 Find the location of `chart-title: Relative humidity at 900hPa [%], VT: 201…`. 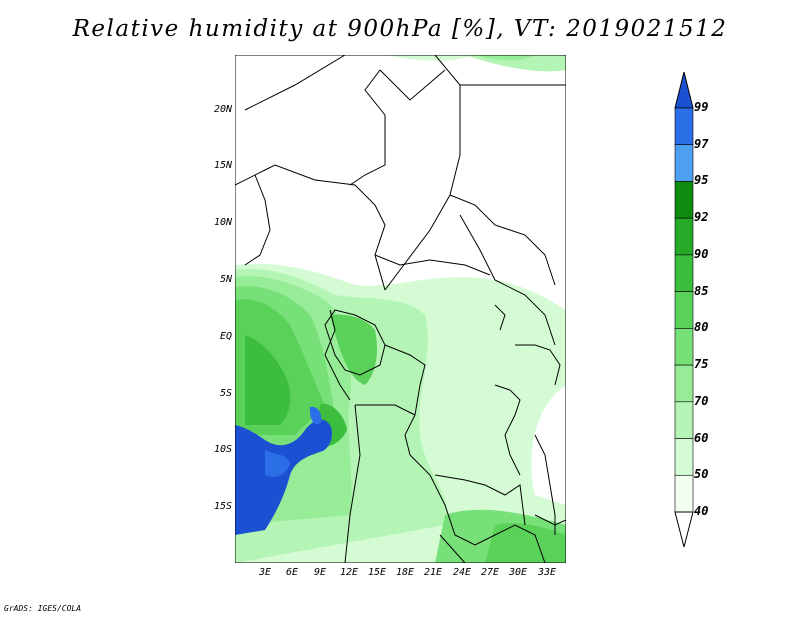

chart-title: Relative humidity at 900hPa [%], VT: 201… is located at coordinates (400, 29).